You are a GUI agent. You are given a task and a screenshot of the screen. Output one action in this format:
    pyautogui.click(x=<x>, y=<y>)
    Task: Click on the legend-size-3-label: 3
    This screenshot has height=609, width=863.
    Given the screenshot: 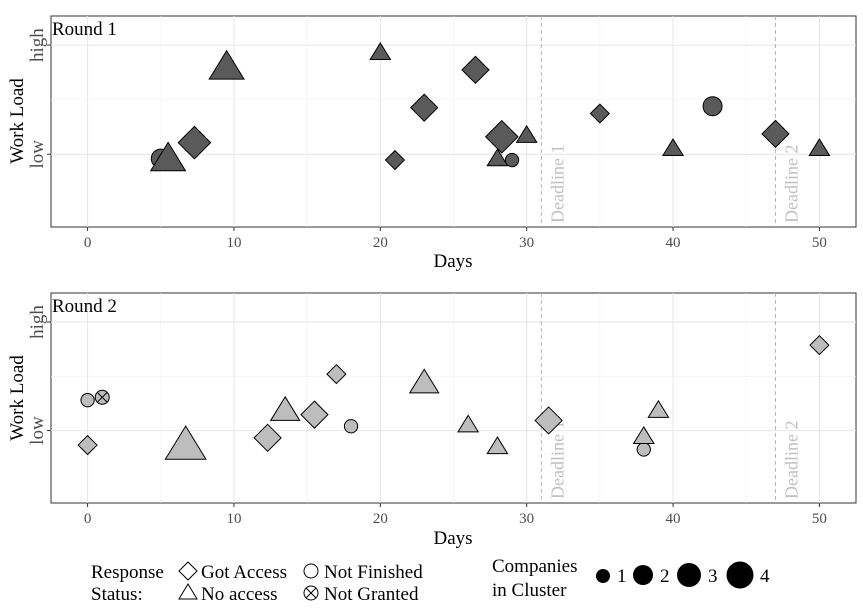 What is the action you would take?
    pyautogui.click(x=713, y=576)
    